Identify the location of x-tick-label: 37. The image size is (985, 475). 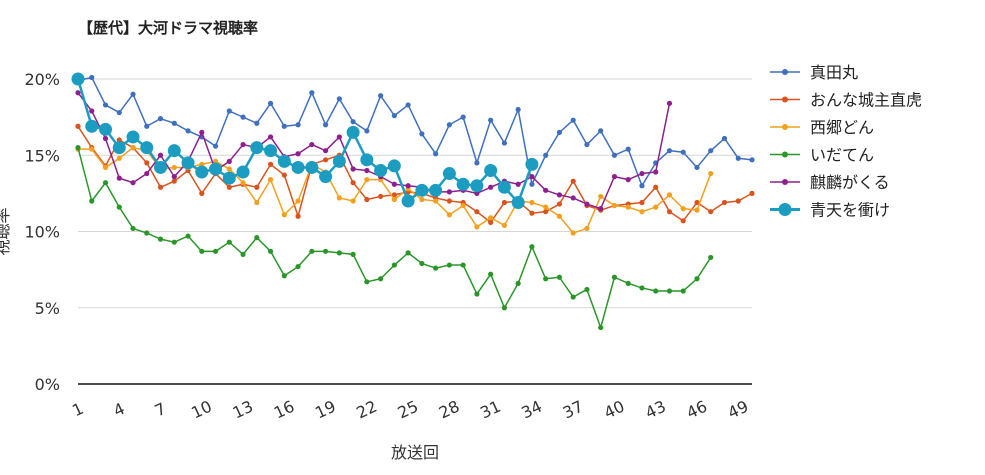
(573, 410).